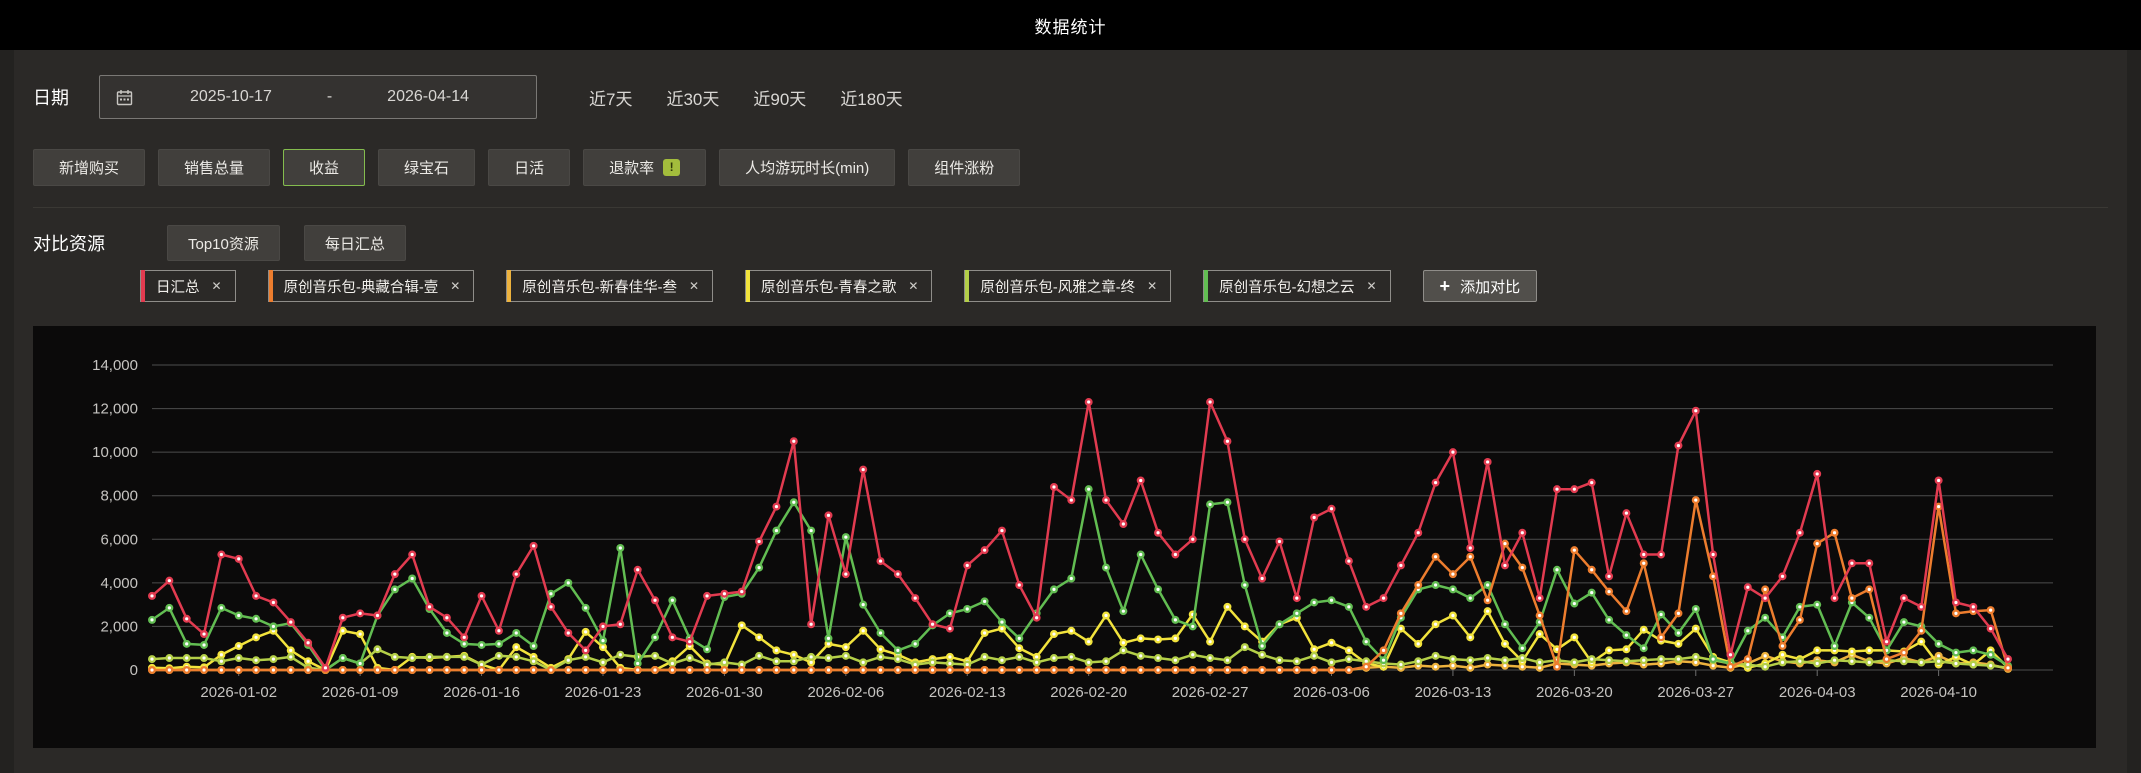 The width and height of the screenshot is (2141, 773). I want to click on quick-range-2: 近90天, so click(780, 99).